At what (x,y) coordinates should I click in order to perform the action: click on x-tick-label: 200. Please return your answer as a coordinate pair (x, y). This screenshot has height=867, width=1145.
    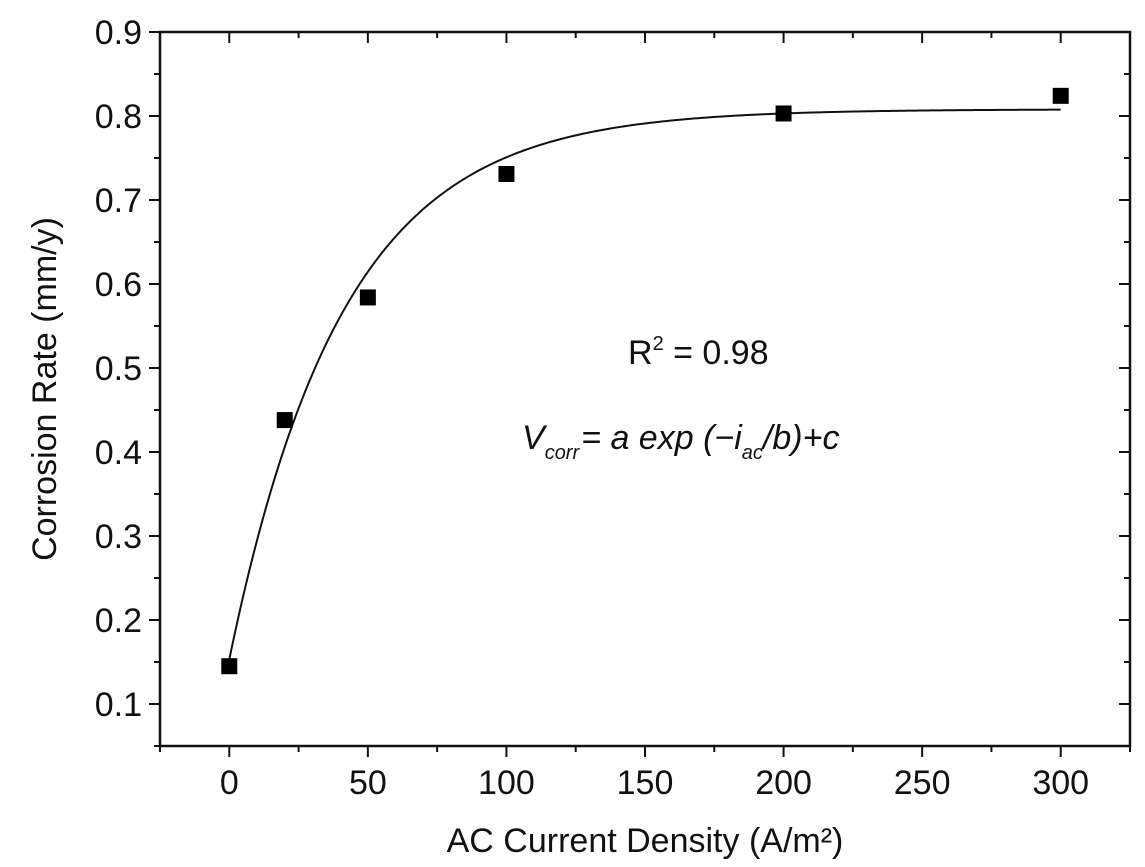
    Looking at the image, I should click on (783, 783).